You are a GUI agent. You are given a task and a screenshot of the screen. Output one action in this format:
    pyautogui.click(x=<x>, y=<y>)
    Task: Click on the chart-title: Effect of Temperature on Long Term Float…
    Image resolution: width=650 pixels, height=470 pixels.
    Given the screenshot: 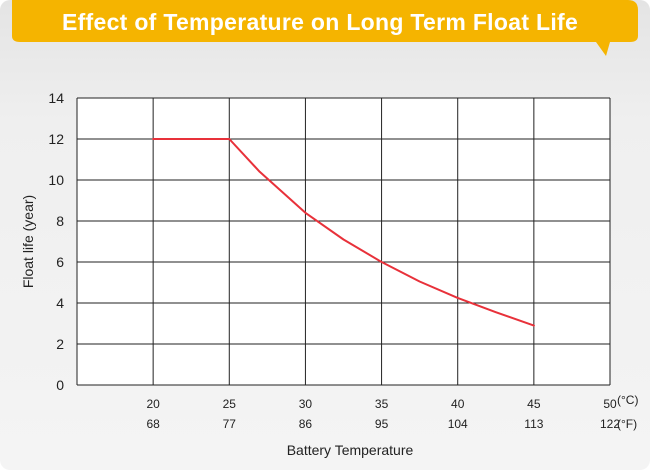 What is the action you would take?
    pyautogui.click(x=320, y=22)
    